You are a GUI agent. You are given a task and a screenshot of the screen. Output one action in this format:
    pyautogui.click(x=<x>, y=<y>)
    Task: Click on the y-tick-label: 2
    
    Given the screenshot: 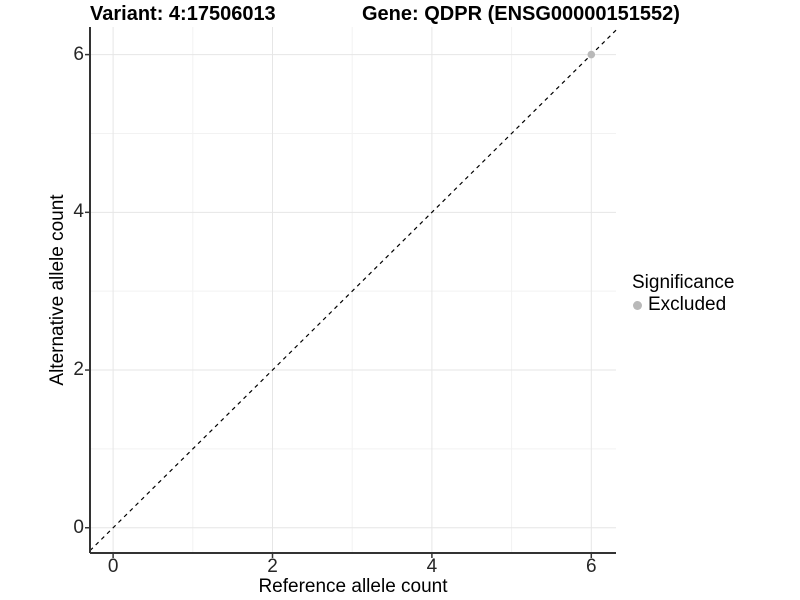 What is the action you would take?
    pyautogui.click(x=78, y=370)
    